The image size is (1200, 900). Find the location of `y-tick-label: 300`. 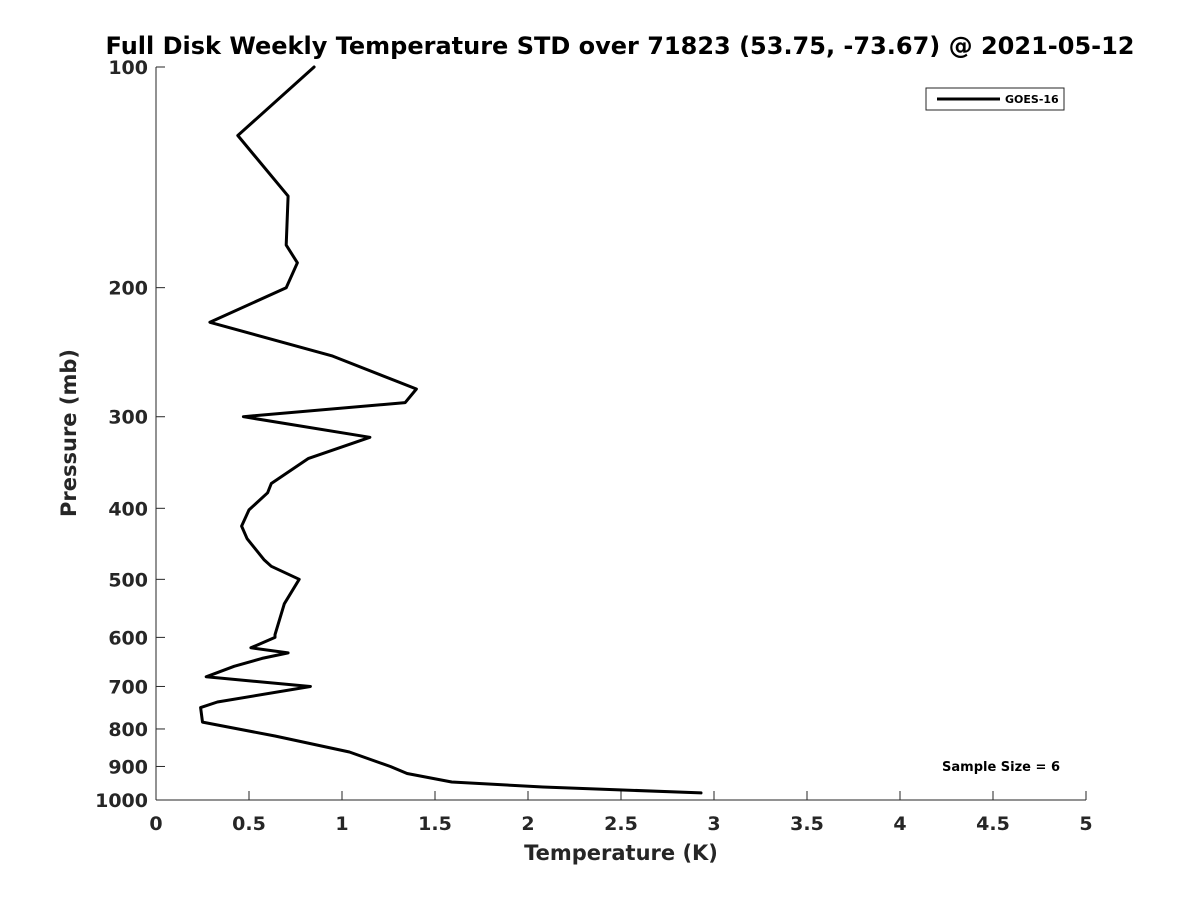

y-tick-label: 300 is located at coordinates (128, 418).